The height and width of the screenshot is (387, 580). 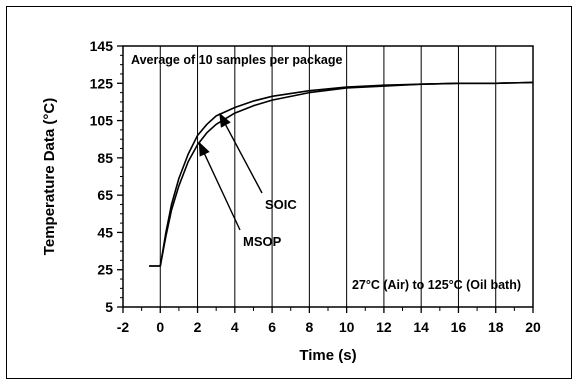 What do you see at coordinates (236, 60) in the screenshot?
I see `annotation-samples: Average of 10 samples per package` at bounding box center [236, 60].